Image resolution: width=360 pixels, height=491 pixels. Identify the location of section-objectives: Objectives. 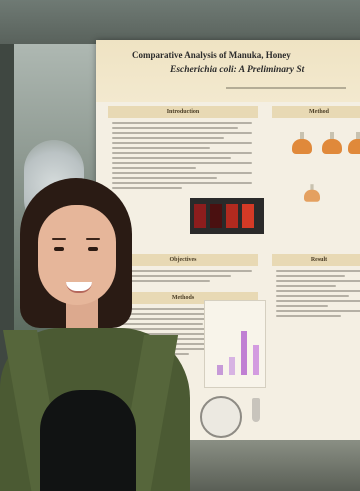
(183, 260).